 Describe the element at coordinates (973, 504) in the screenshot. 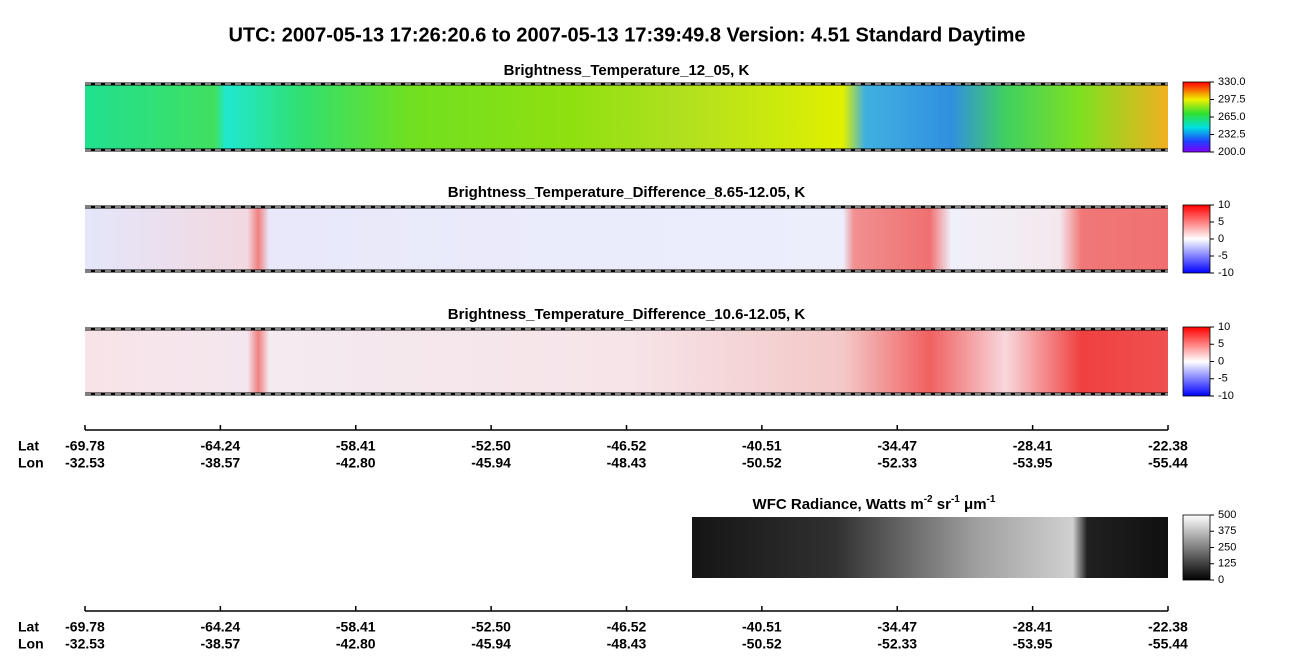

I see `title-part: μm` at that location.